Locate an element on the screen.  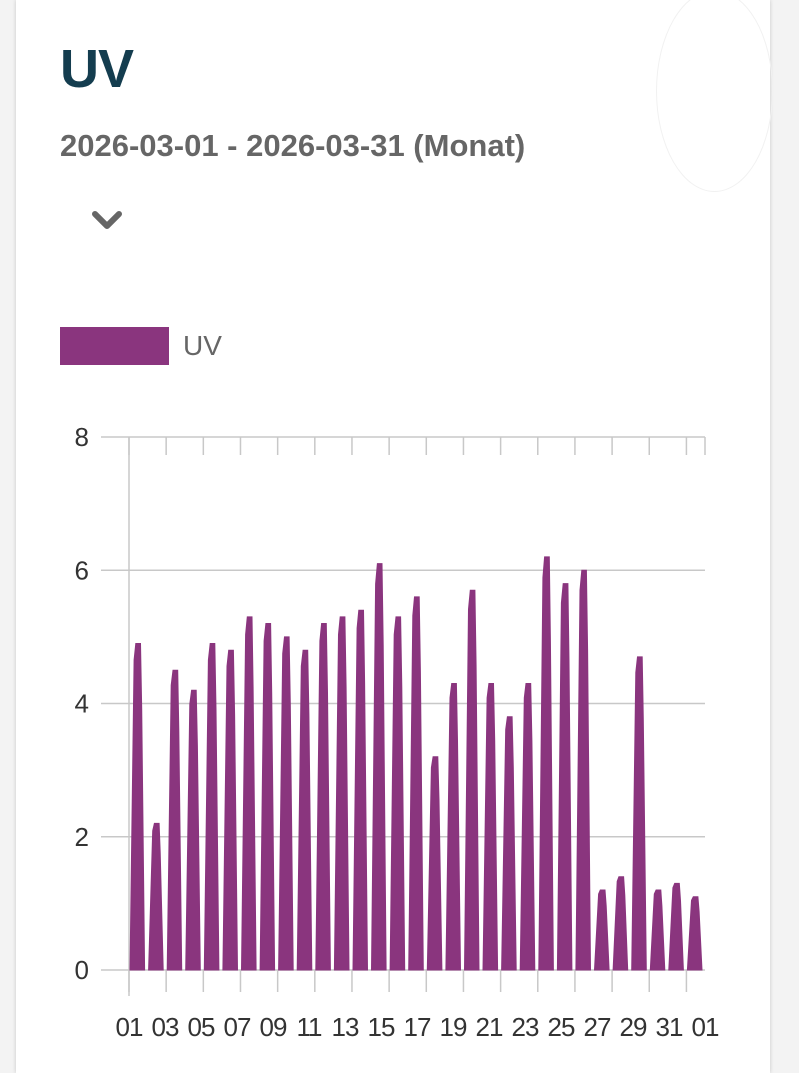
legend-swatch is located at coordinates (114, 346).